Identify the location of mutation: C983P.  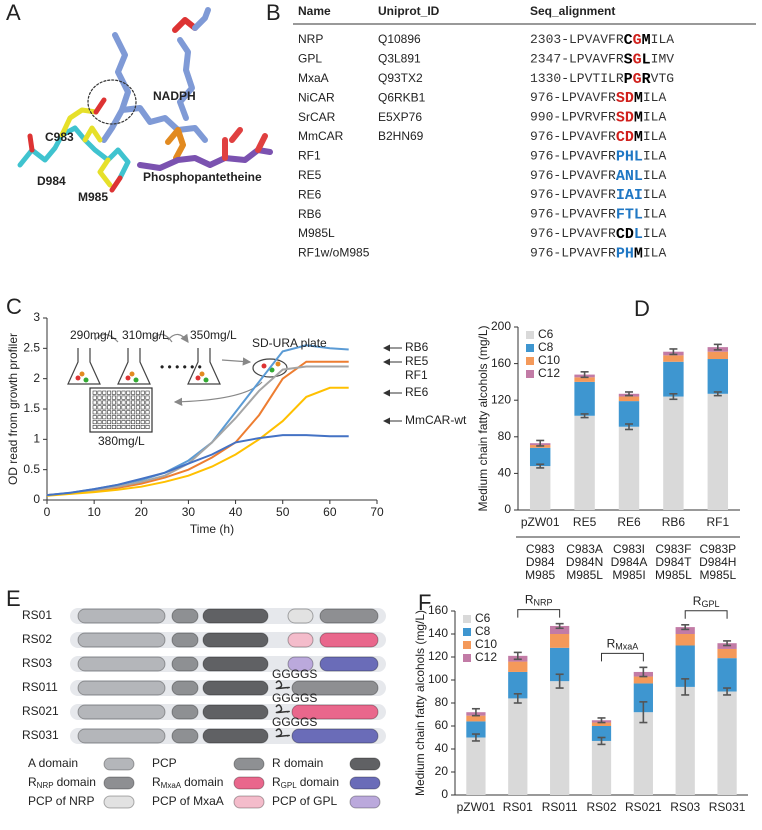
(717, 549).